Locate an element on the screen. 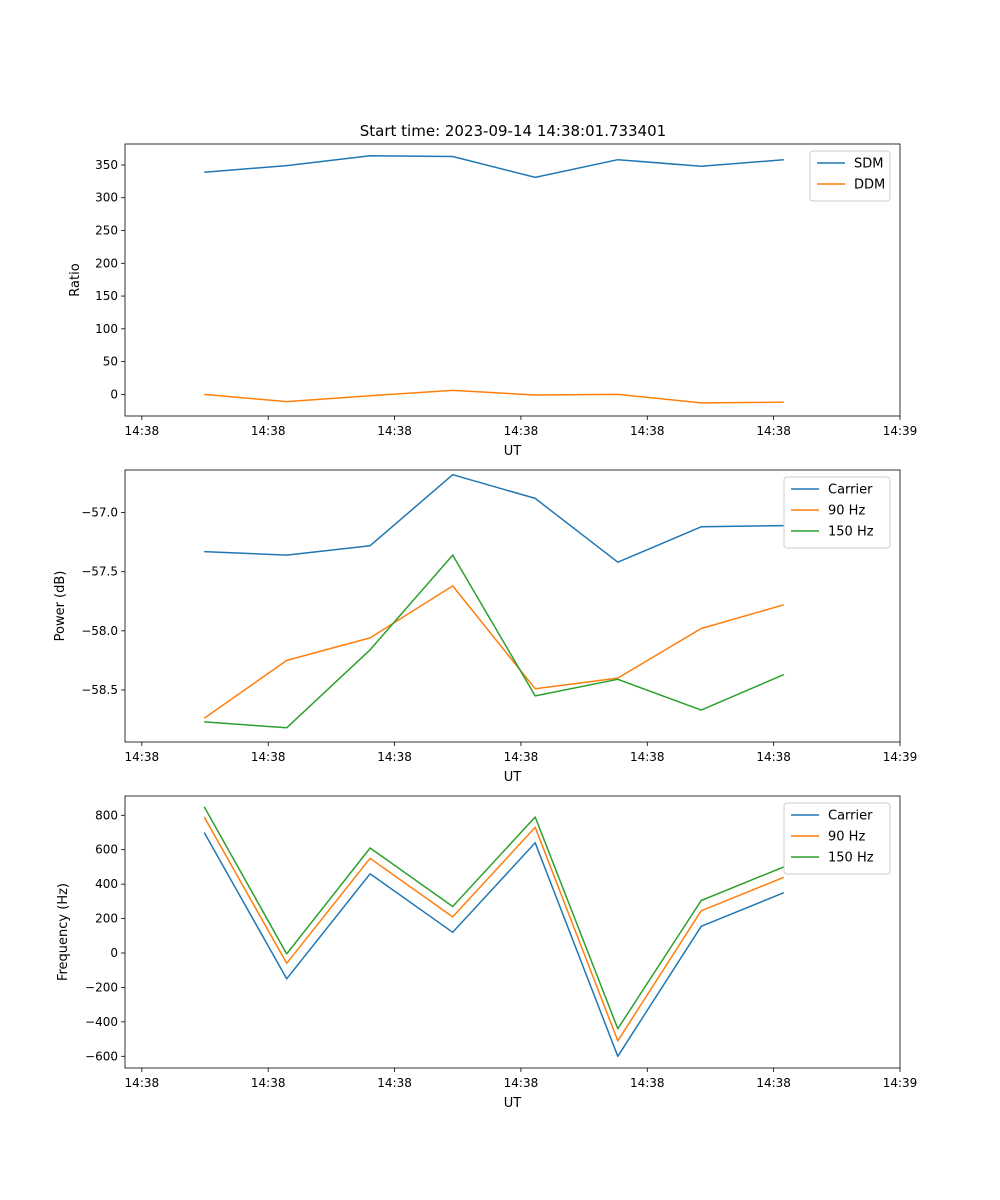 The image size is (1000, 1200). y-tick-label: 100 is located at coordinates (106, 329).